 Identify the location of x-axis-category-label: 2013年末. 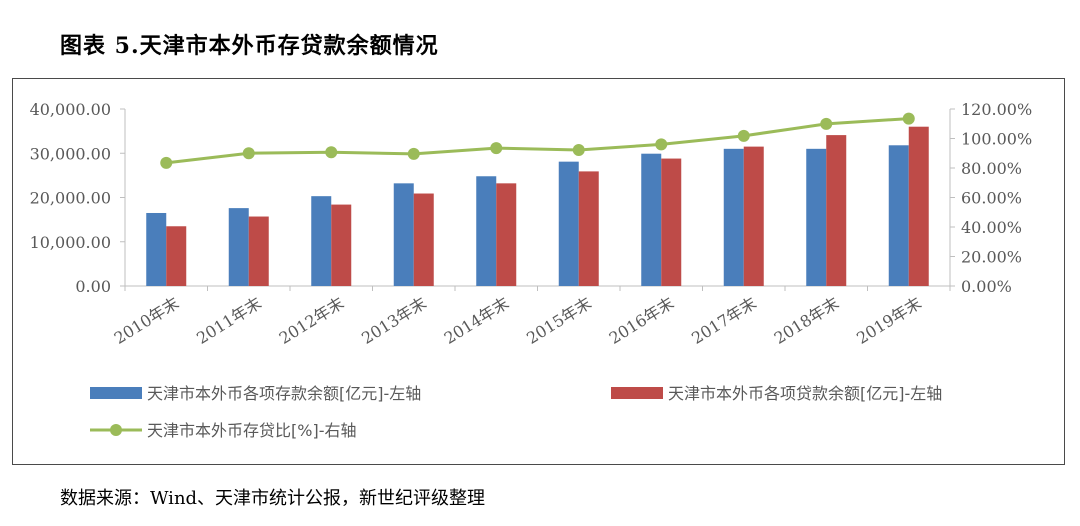
(394, 320).